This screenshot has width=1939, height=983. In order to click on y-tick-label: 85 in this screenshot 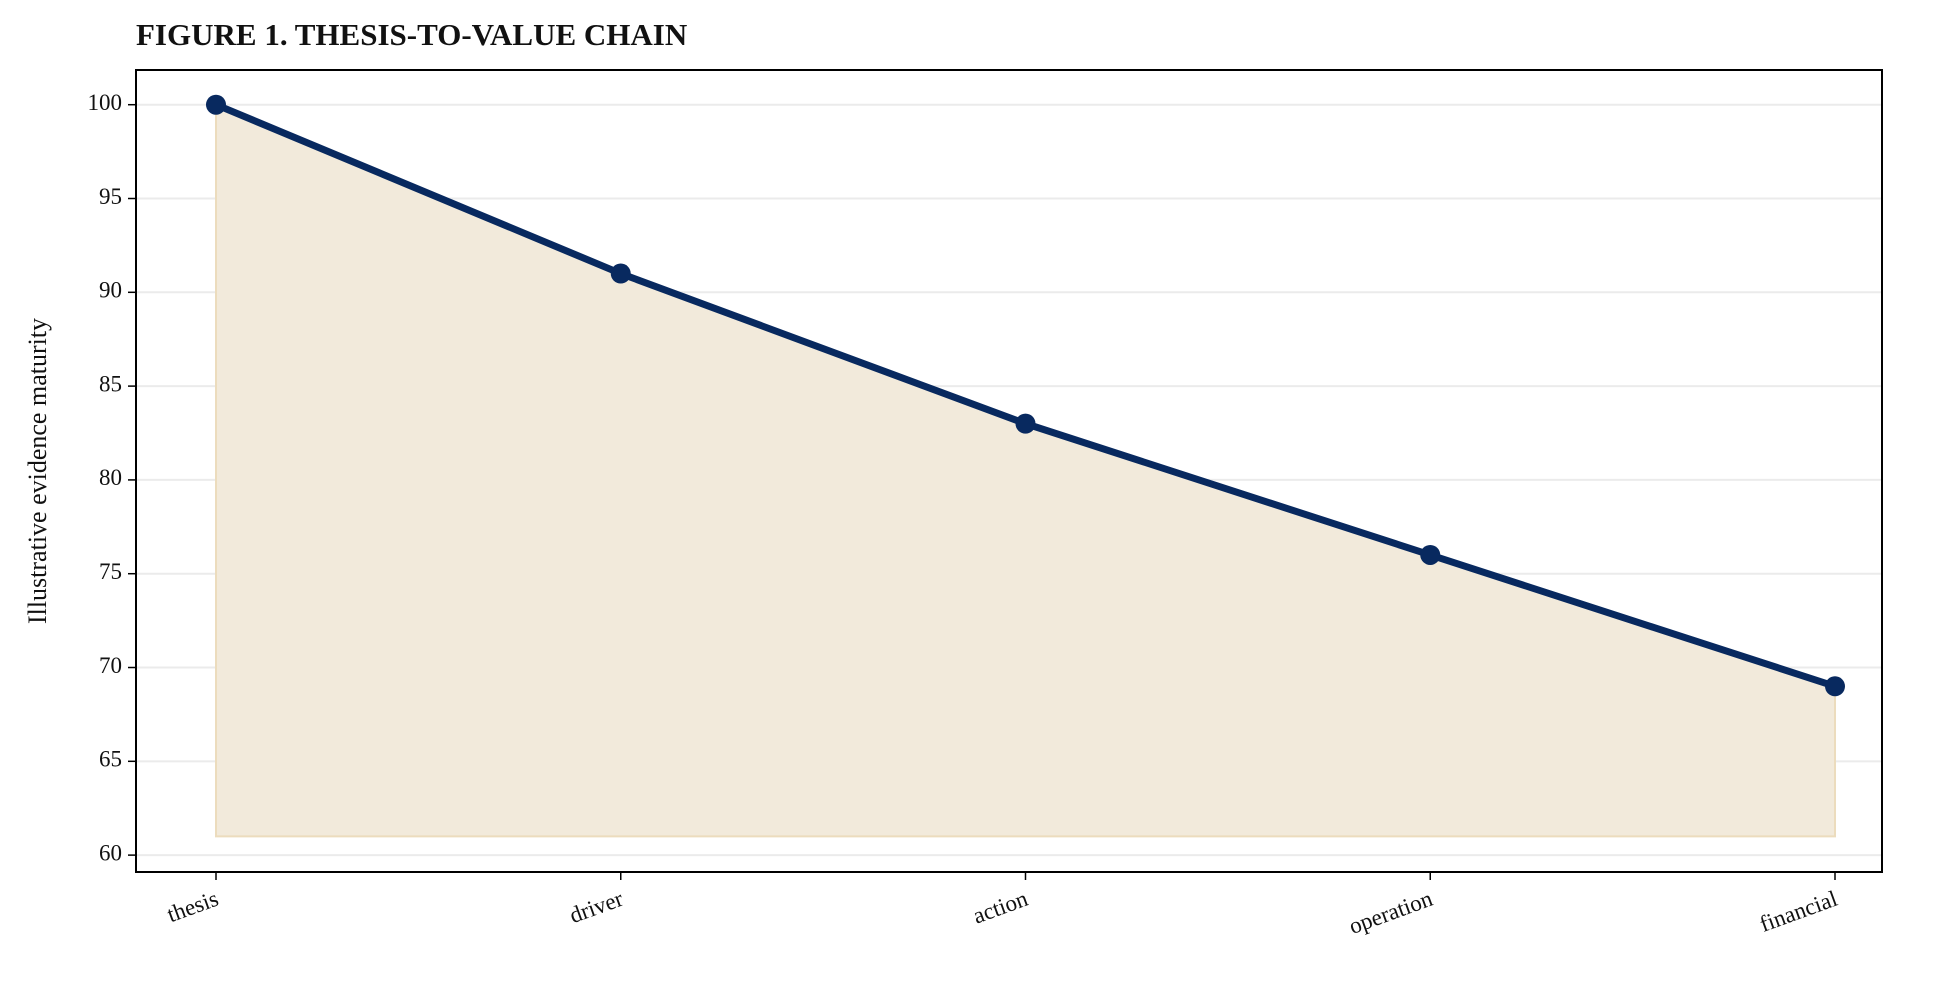, I will do `click(110, 383)`.